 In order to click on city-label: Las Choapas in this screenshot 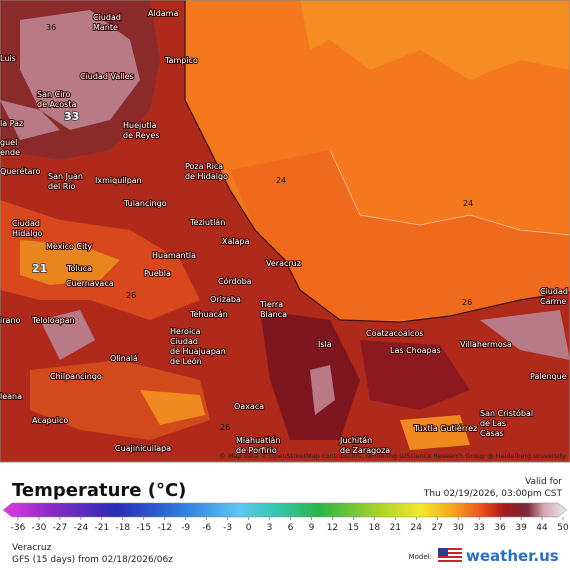, I will do `click(415, 350)`.